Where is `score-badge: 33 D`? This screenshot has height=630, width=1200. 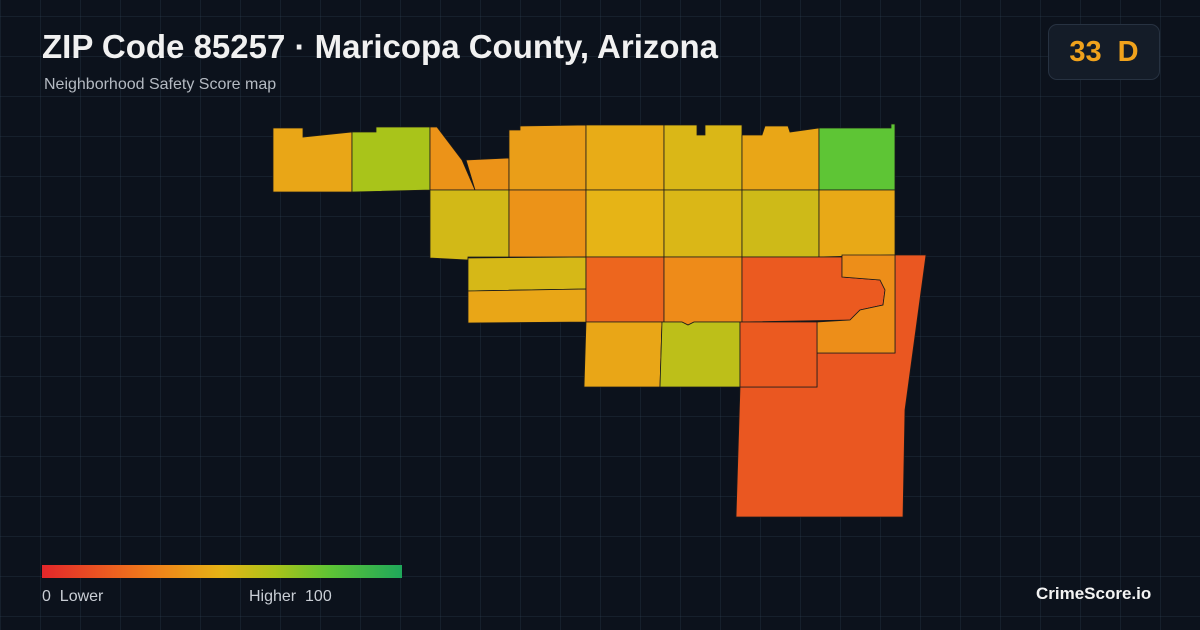 score-badge: 33 D is located at coordinates (1104, 52).